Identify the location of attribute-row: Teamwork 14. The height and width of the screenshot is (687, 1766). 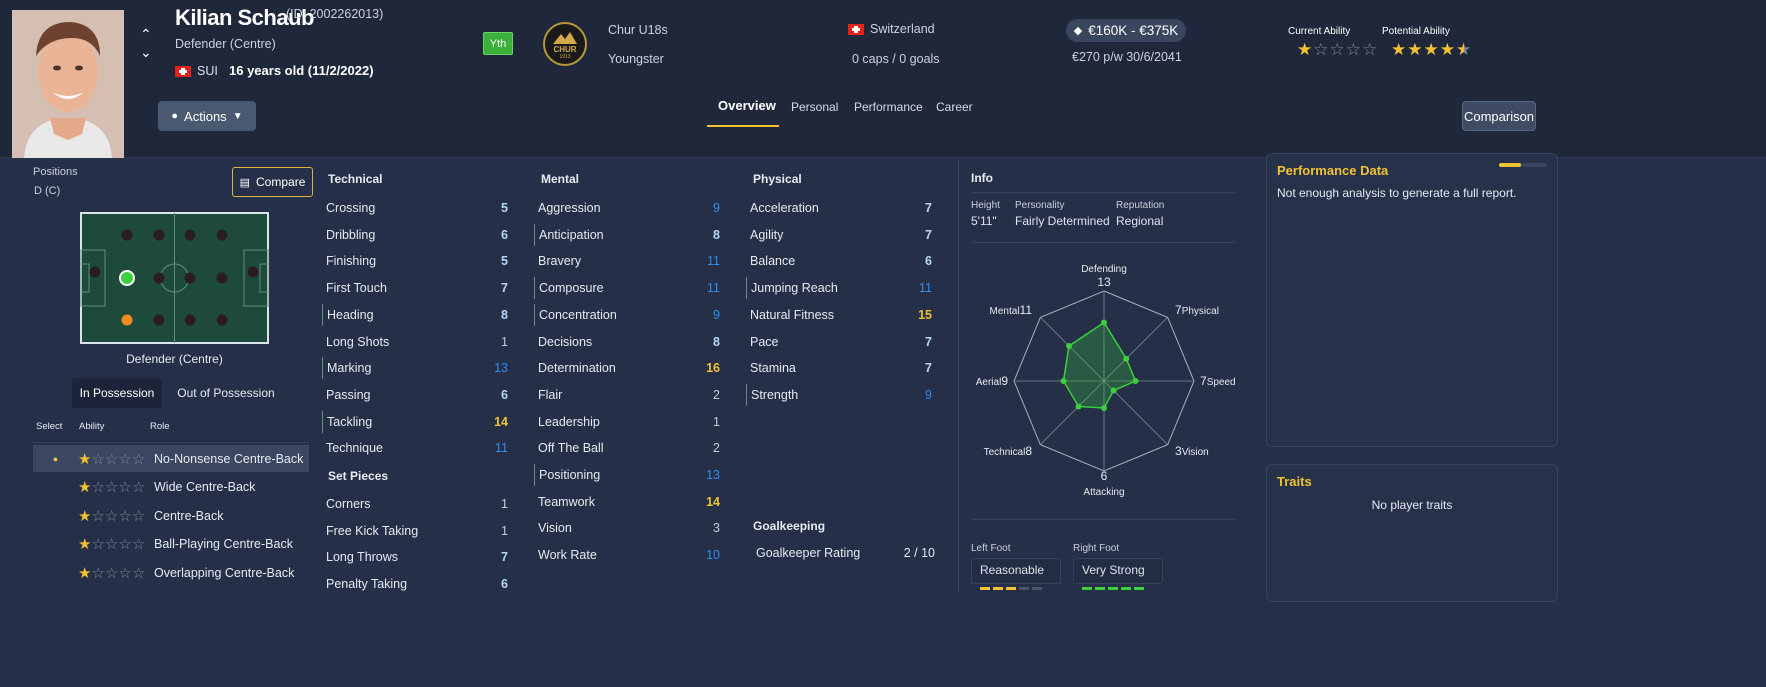
(627, 502).